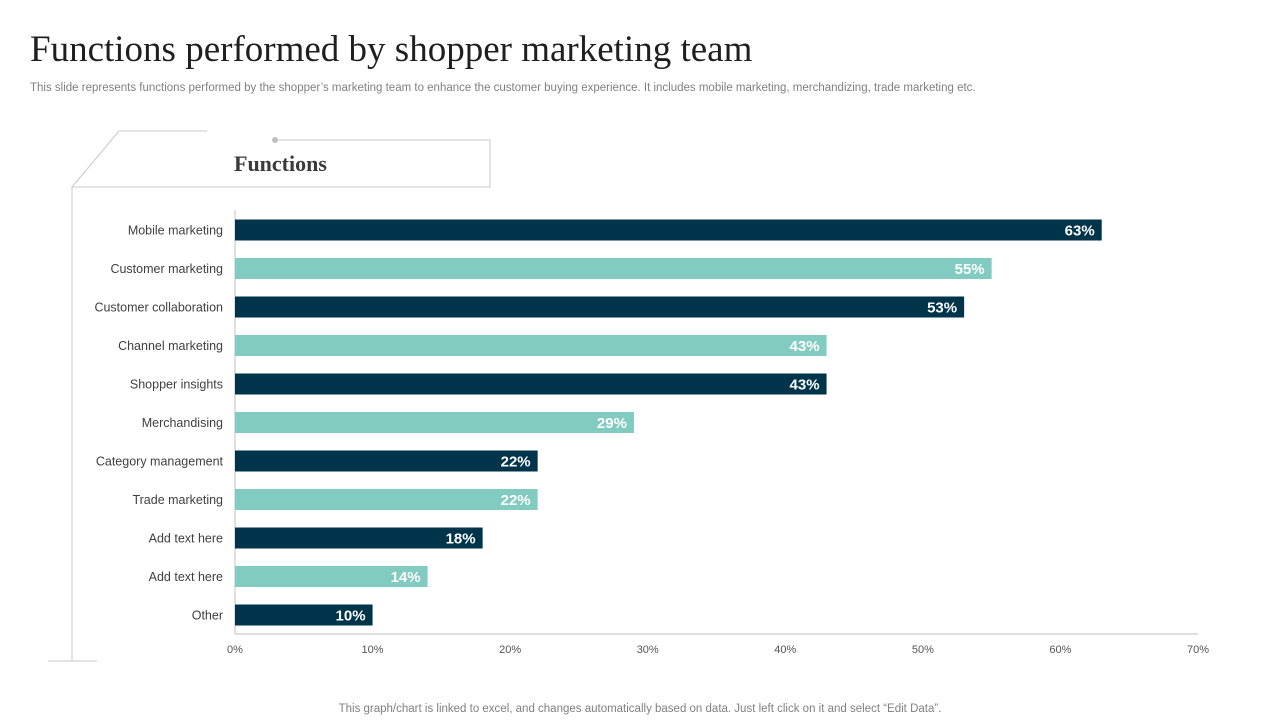 The height and width of the screenshot is (720, 1280). I want to click on category-label: Customer collaboration, so click(158, 308).